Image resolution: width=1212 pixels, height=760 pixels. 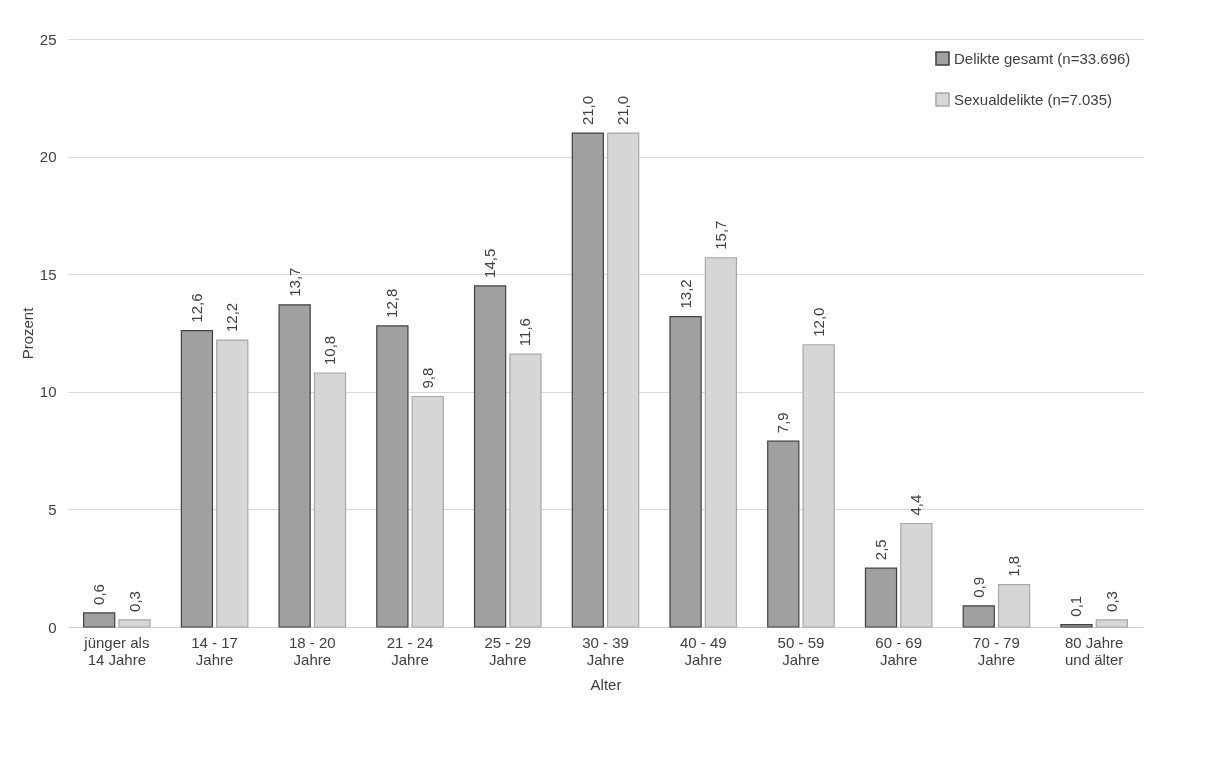 I want to click on x-tick-label: 30 - 39 Jahre, so click(x=605, y=650).